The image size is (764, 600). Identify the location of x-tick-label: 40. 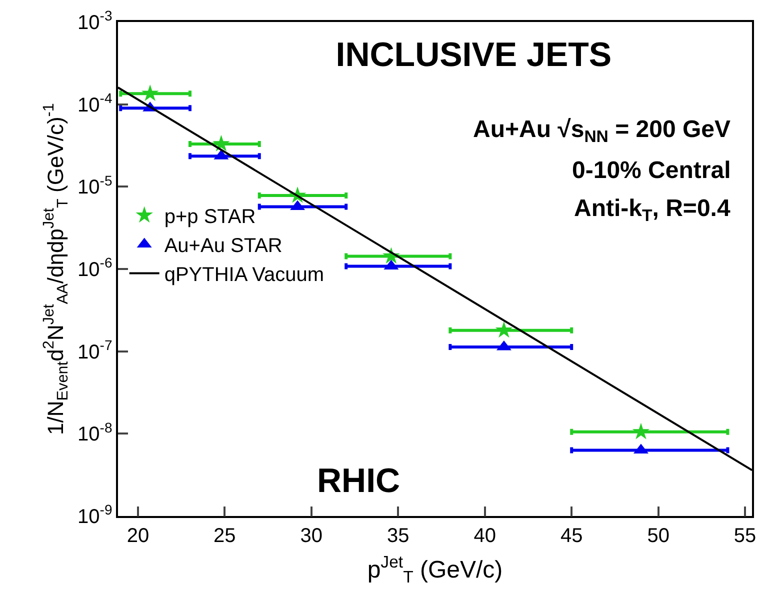
(485, 535).